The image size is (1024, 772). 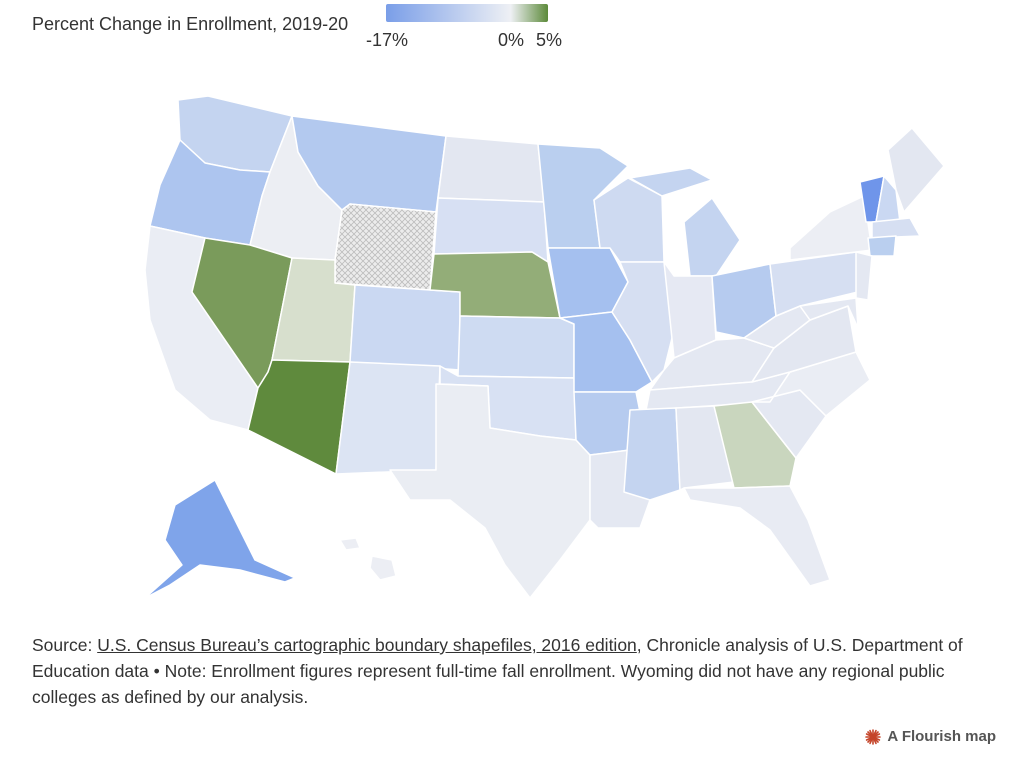 I want to click on flourish-logo-icon, so click(x=873, y=736).